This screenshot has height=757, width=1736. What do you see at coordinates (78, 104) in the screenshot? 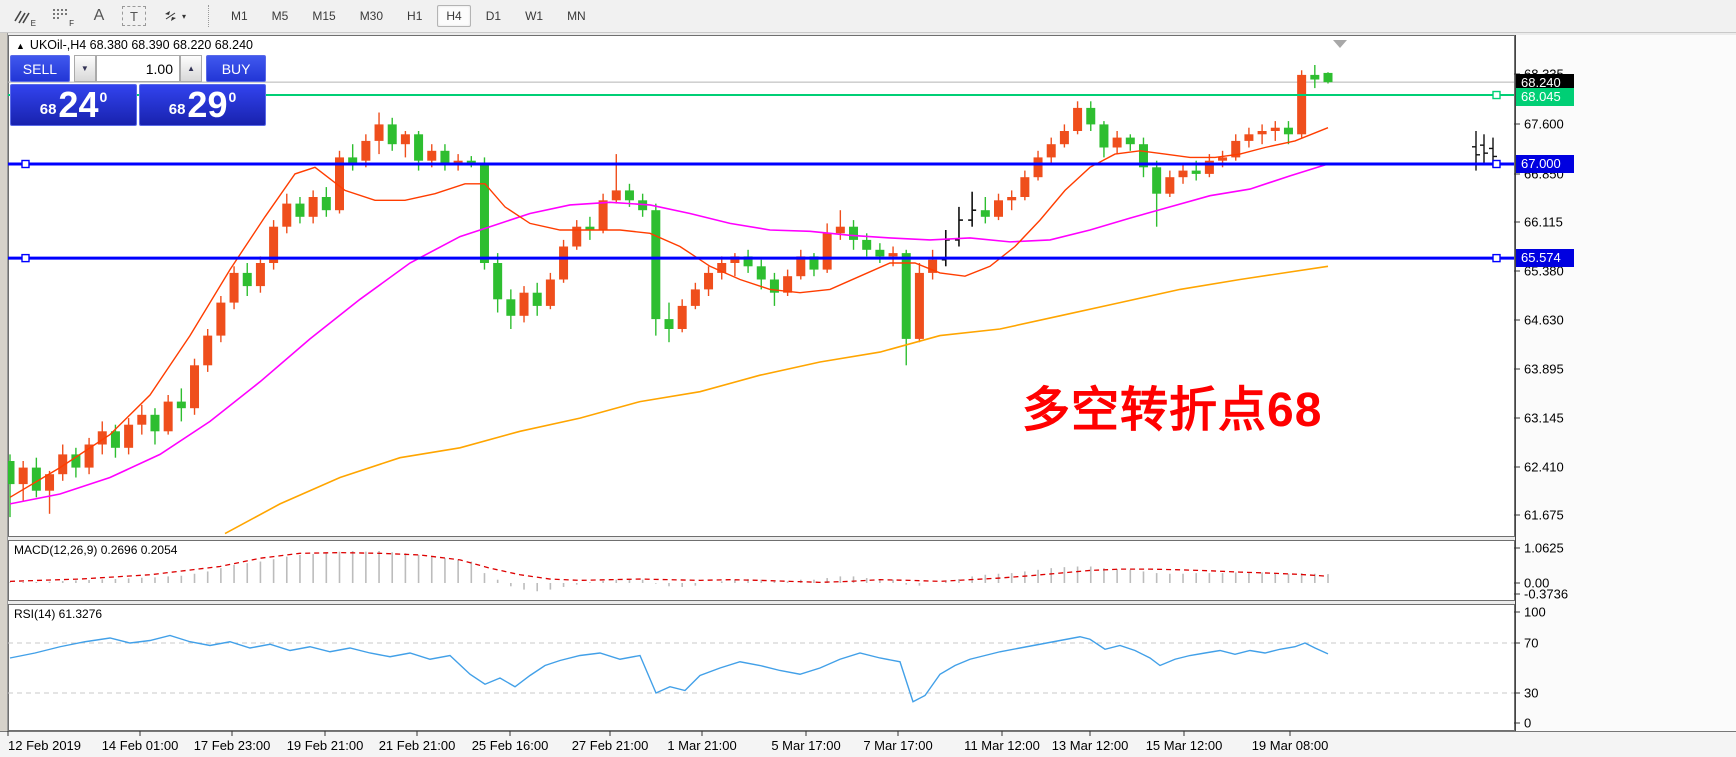
I see `sell-price-main: 24` at bounding box center [78, 104].